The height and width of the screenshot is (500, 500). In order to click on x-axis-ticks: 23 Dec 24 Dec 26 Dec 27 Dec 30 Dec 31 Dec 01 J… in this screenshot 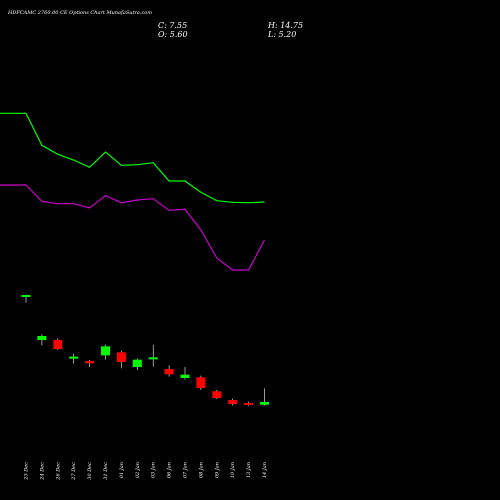, I will do `click(146, 471)`.